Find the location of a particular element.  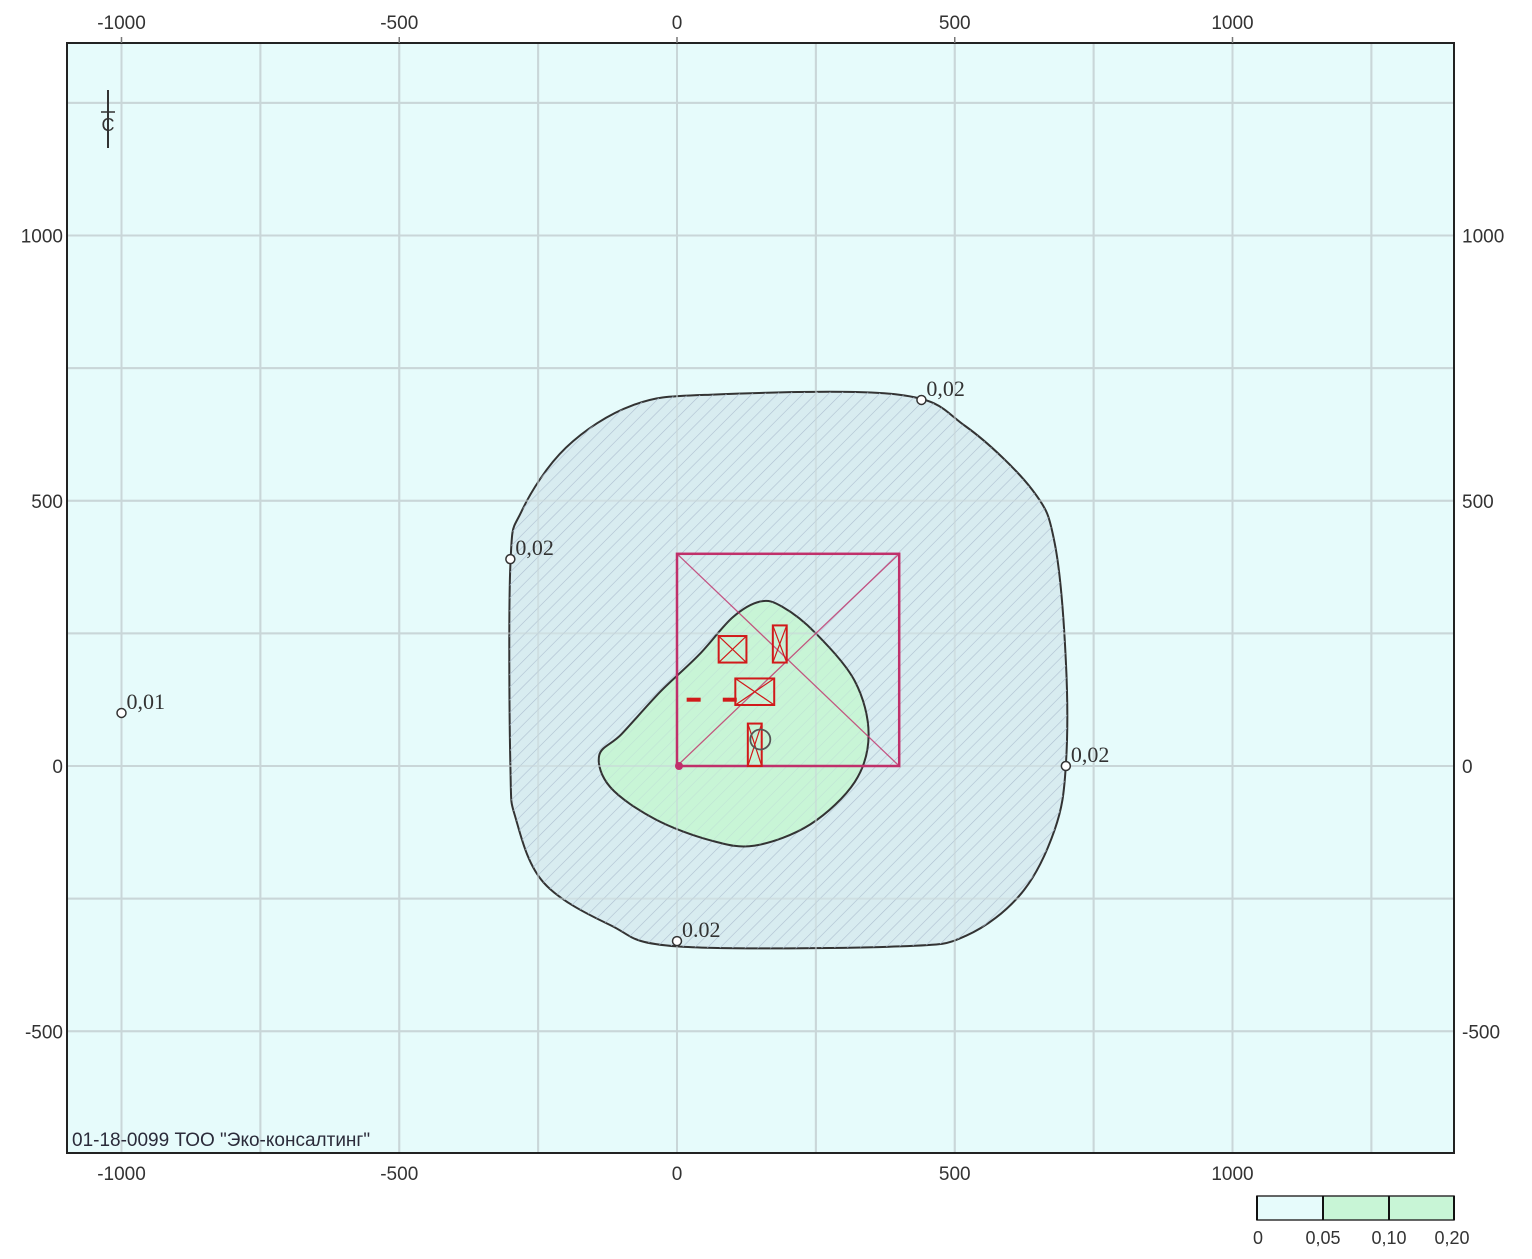

isoline-label: 0.02 is located at coordinates (701, 929).